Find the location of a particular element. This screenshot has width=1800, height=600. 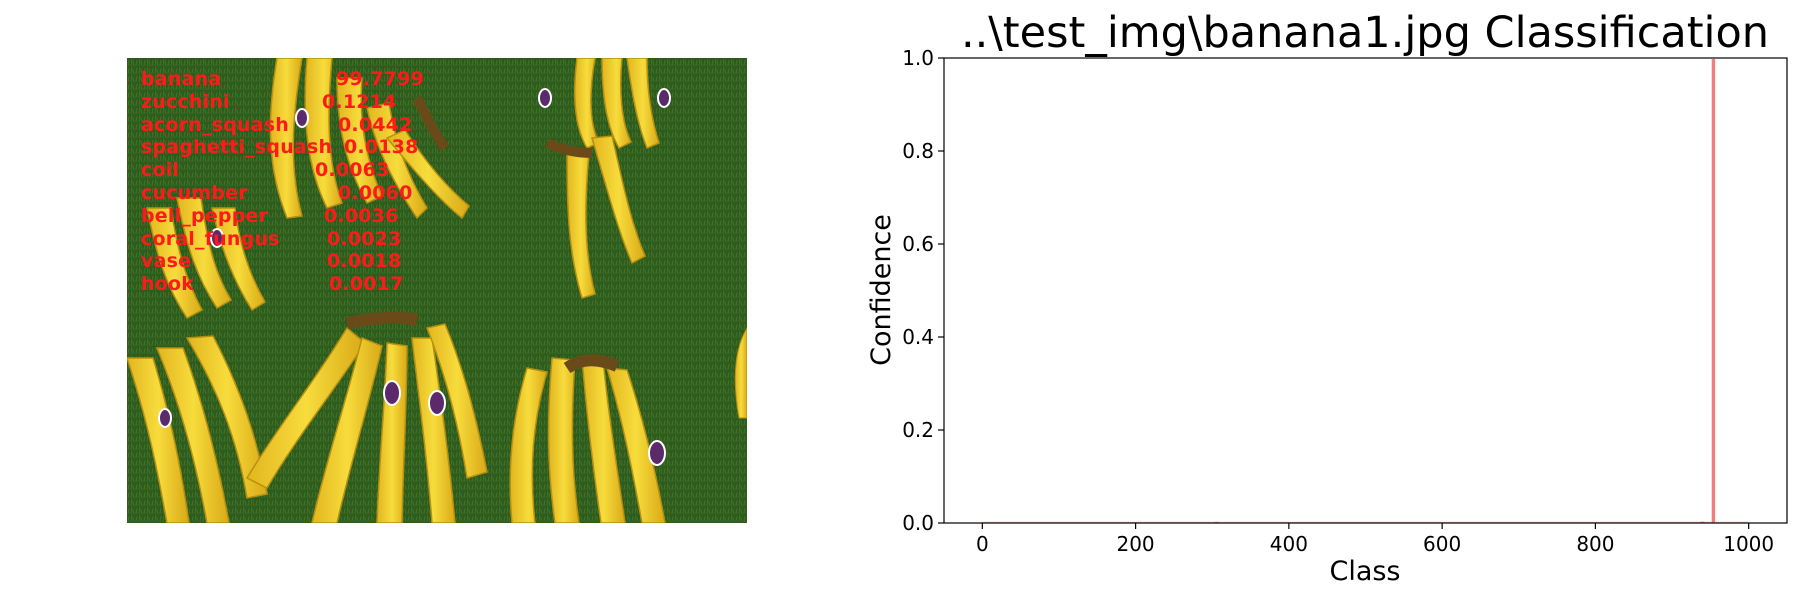

prediction-label: coral_fungus is located at coordinates (210, 238).